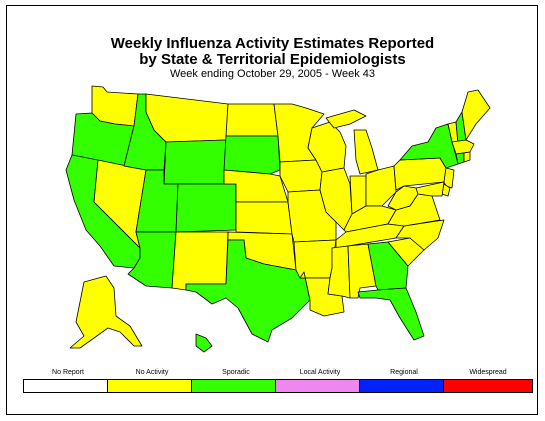 This screenshot has height=421, width=545. Describe the element at coordinates (264, 218) in the screenshot. I see `state-ks` at that location.